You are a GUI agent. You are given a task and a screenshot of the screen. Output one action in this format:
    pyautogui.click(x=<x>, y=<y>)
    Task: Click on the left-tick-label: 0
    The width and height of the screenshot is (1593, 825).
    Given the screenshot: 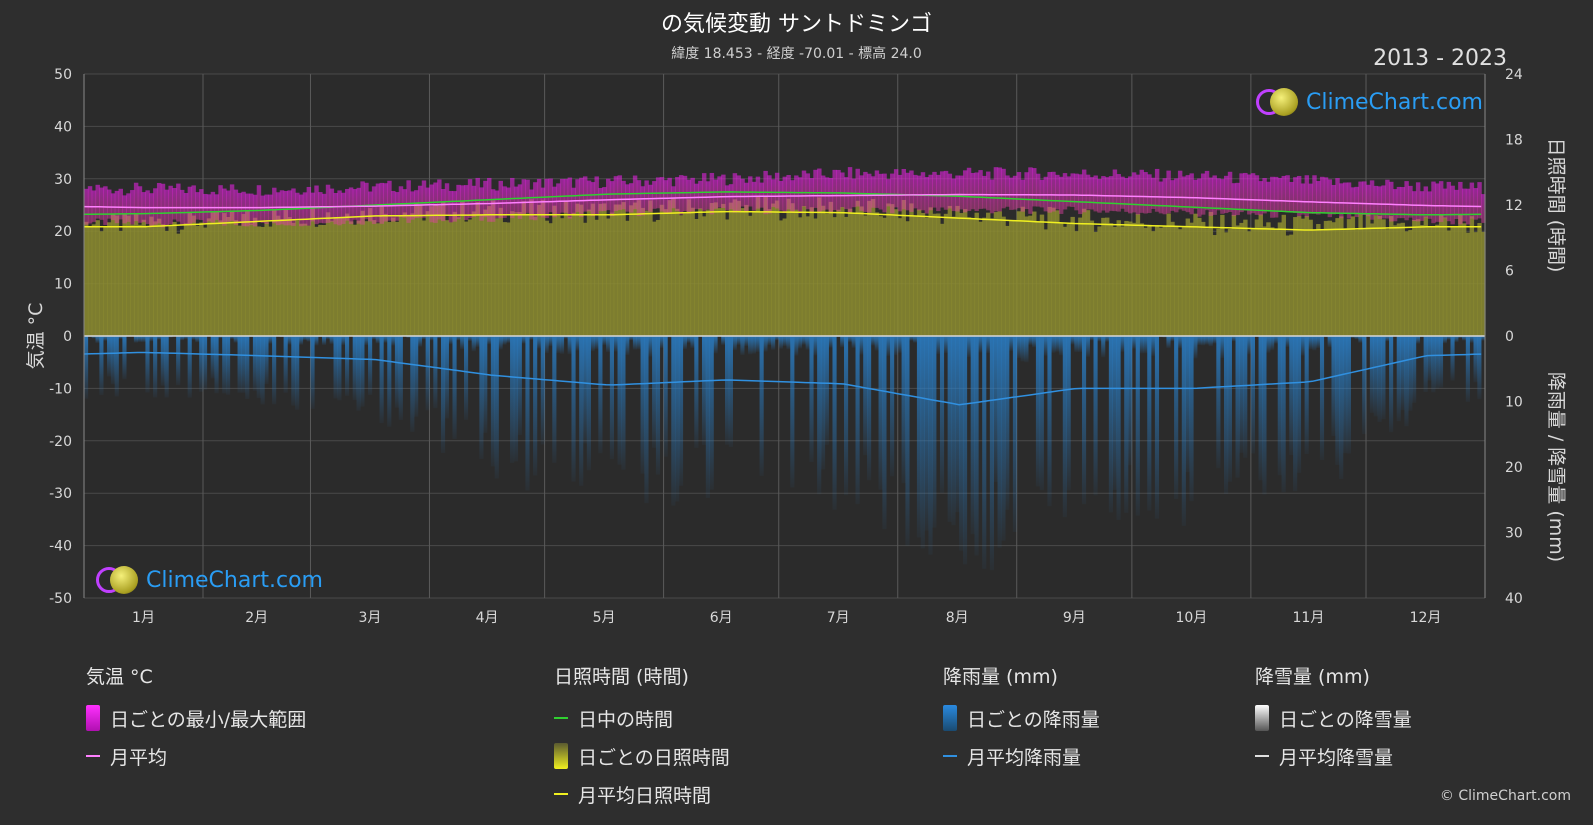 What is the action you would take?
    pyautogui.click(x=67, y=337)
    